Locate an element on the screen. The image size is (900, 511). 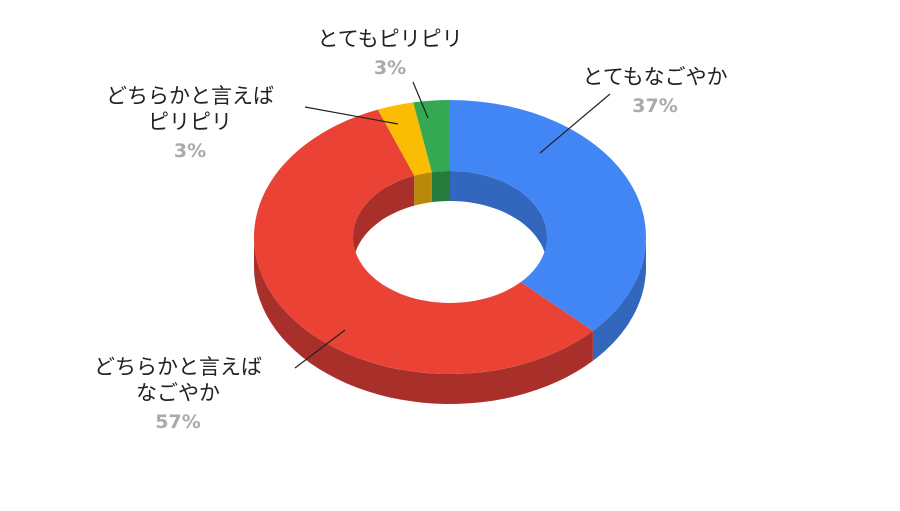
slice-label-0-line-0: とてもなごやか is located at coordinates (654, 77).